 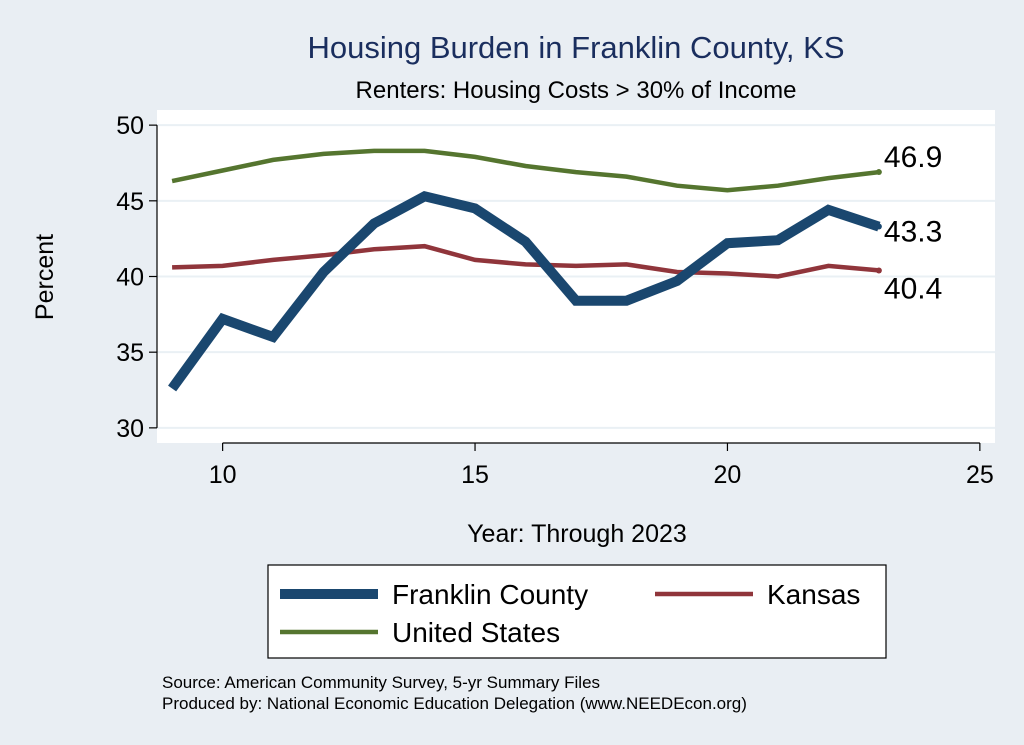 What do you see at coordinates (526, 261) in the screenshot?
I see `series-line-kansas` at bounding box center [526, 261].